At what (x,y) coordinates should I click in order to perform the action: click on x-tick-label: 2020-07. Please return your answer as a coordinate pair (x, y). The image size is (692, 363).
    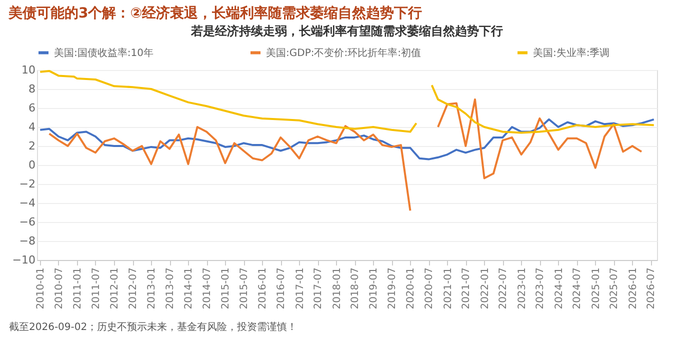
    Looking at the image, I should click on (430, 289).